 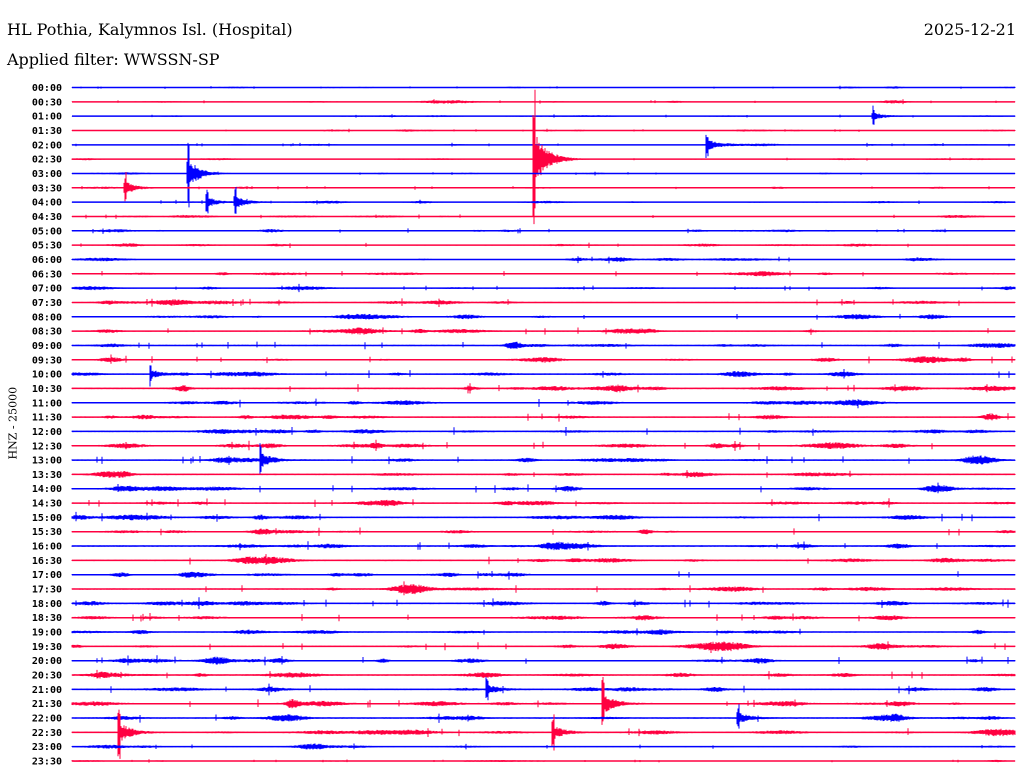 What do you see at coordinates (47, 231) in the screenshot?
I see `row-time-label: 05:00` at bounding box center [47, 231].